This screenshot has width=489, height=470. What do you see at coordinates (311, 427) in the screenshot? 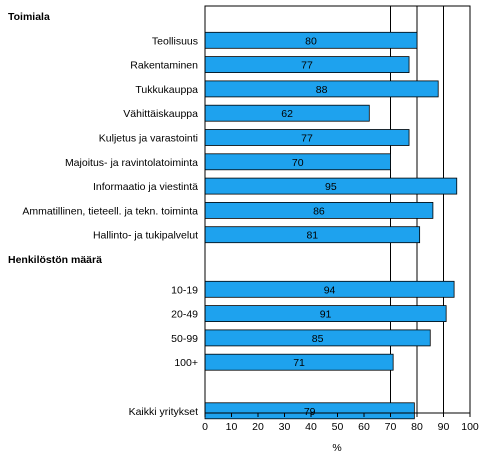
I see `x-tick-label: 40` at bounding box center [311, 427].